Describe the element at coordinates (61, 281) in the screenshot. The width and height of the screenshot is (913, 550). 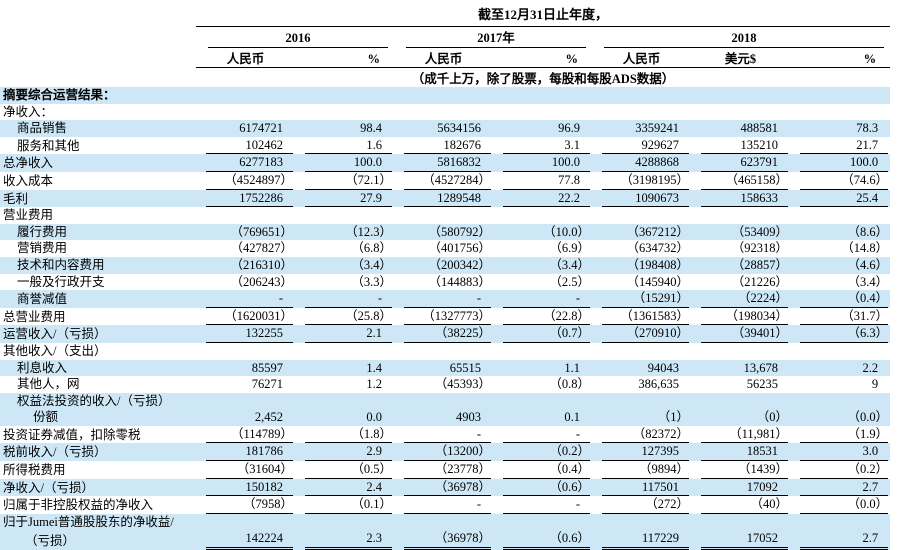
I see `row-label: 一般及行政开支` at that location.